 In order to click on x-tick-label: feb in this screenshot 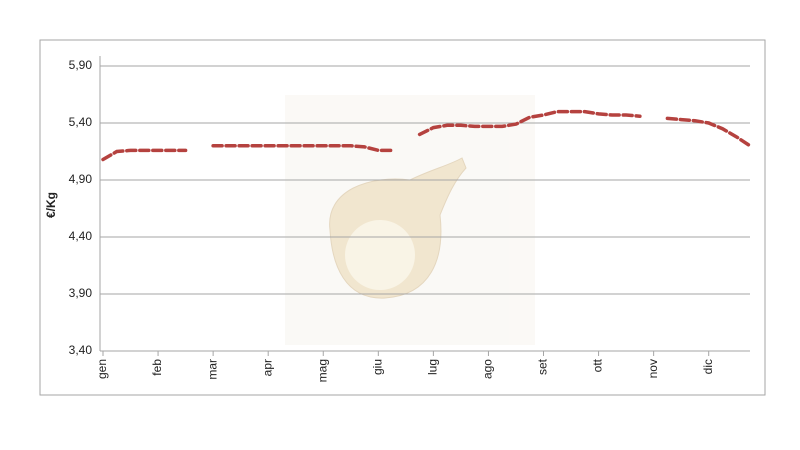, I will do `click(157, 367)`.